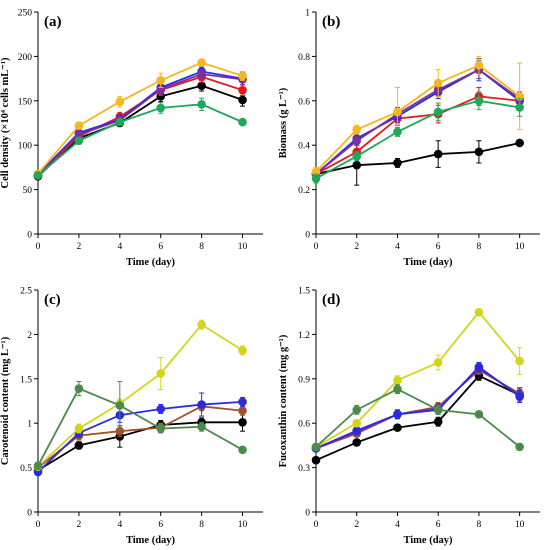  What do you see at coordinates (283, 122) in the screenshot?
I see `y-axis-title: Biomass (g L⁻¹)` at bounding box center [283, 122].